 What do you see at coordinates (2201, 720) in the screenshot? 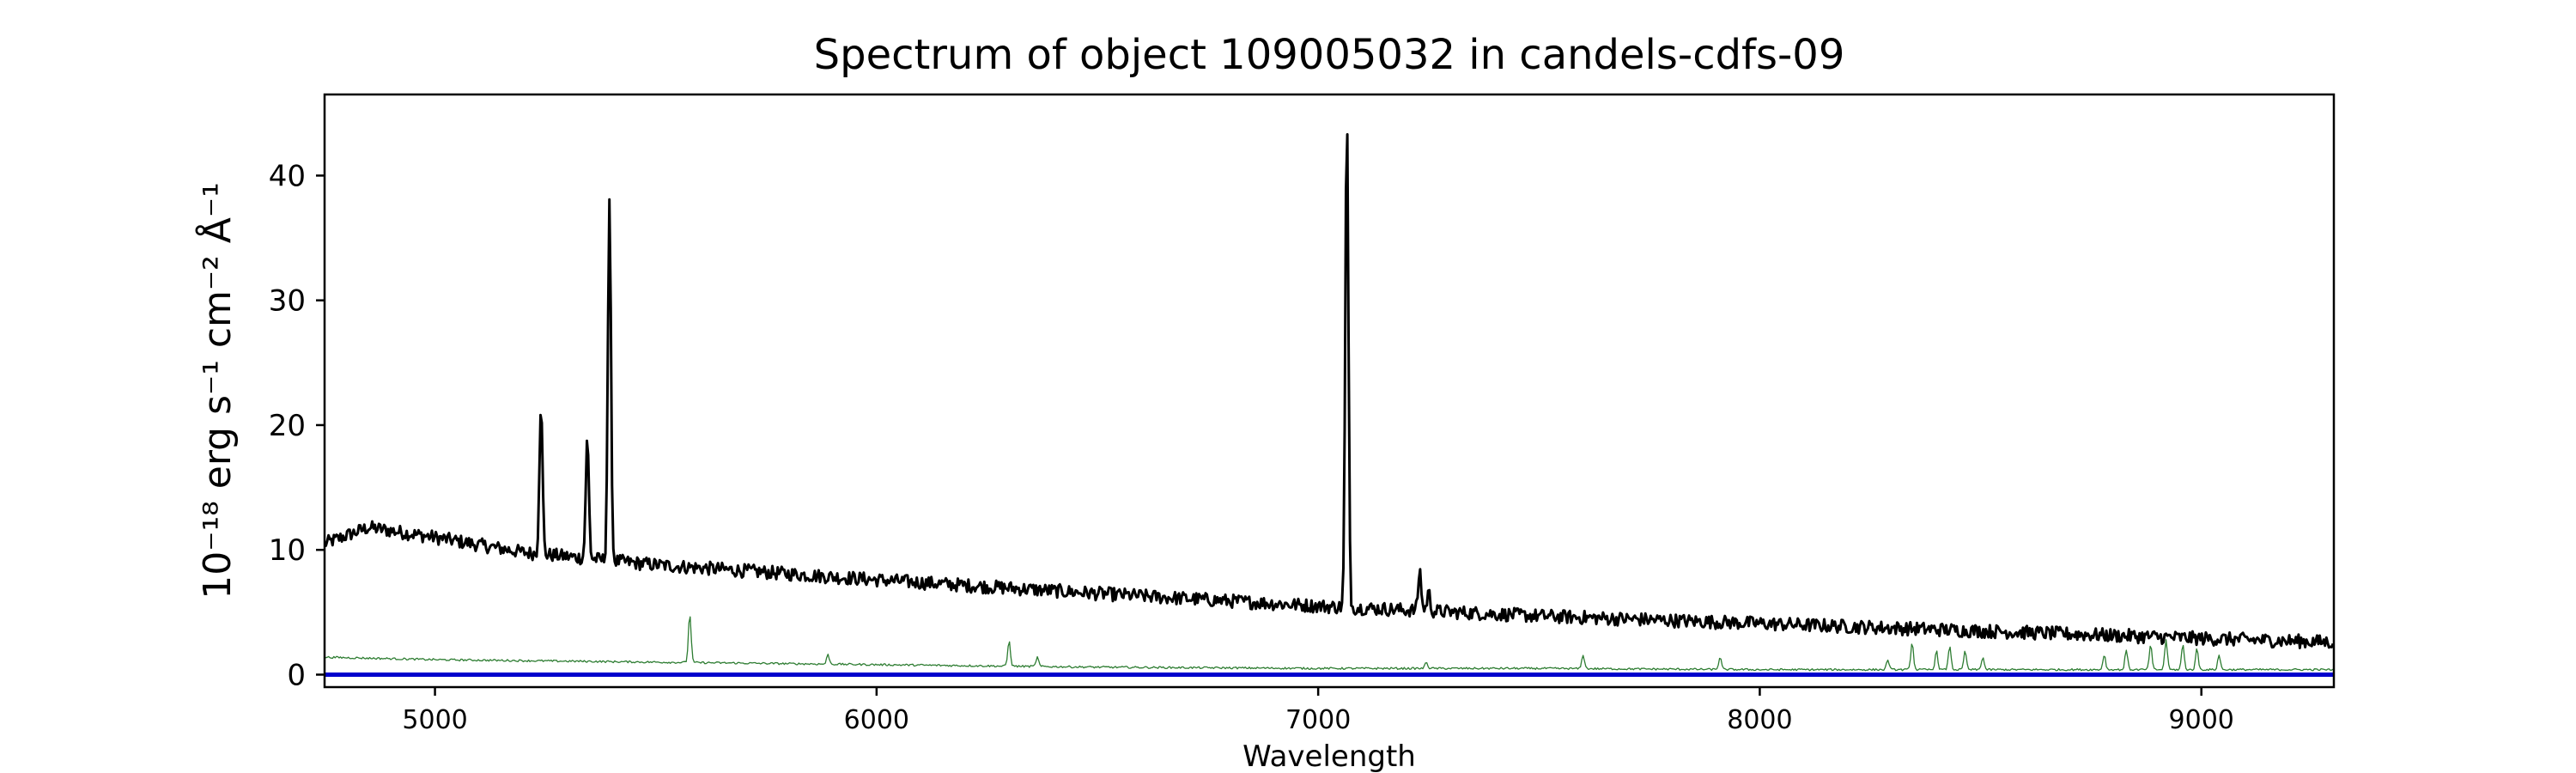
I see `x-tick-label: 9000` at bounding box center [2201, 720].